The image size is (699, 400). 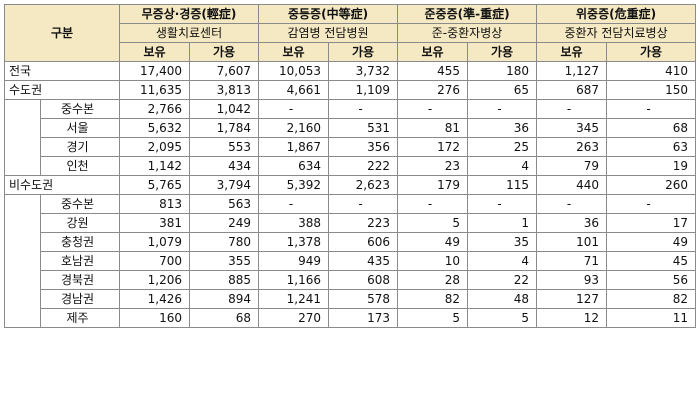 What do you see at coordinates (467, 33) in the screenshot?
I see `facility-semi-severe: 준-중환자병상` at bounding box center [467, 33].